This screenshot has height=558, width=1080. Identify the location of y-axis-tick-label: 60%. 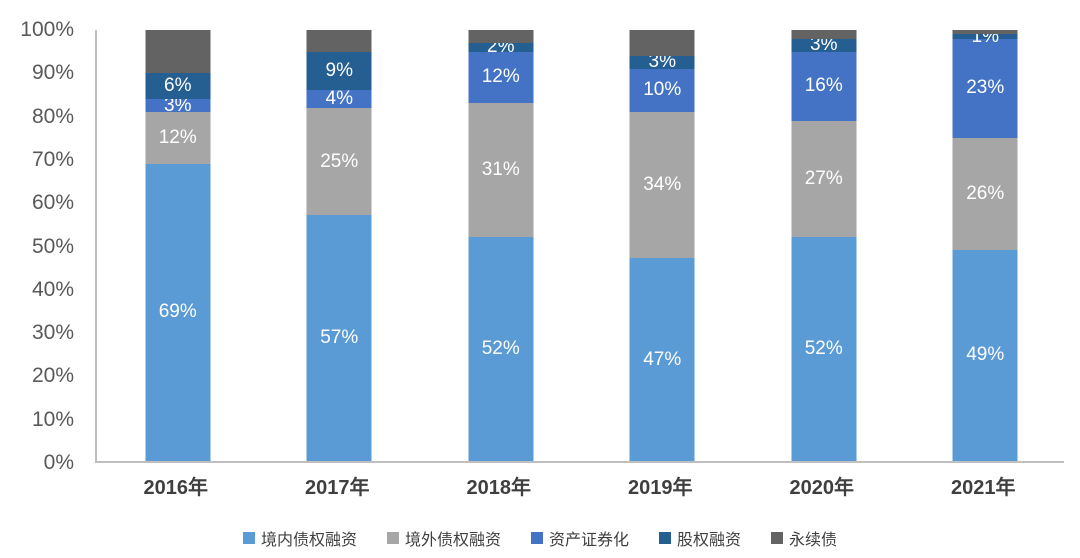
(52, 203).